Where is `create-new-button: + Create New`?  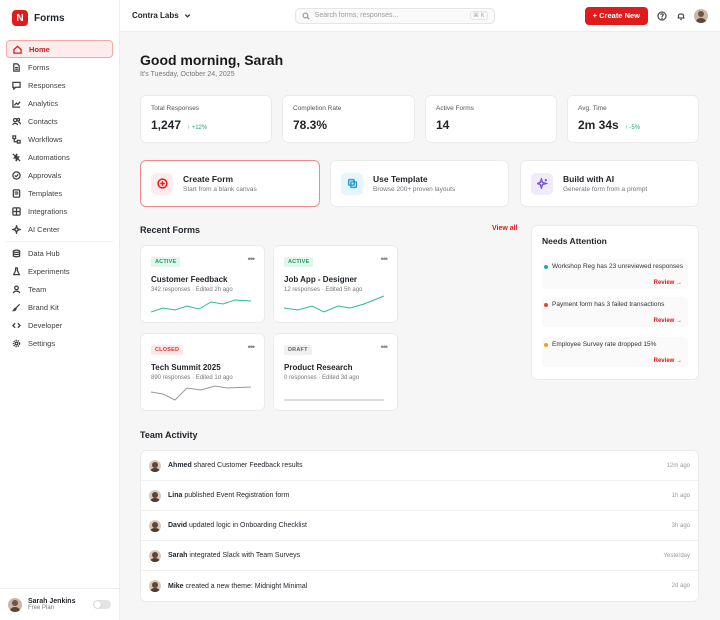 create-new-button: + Create New is located at coordinates (616, 15).